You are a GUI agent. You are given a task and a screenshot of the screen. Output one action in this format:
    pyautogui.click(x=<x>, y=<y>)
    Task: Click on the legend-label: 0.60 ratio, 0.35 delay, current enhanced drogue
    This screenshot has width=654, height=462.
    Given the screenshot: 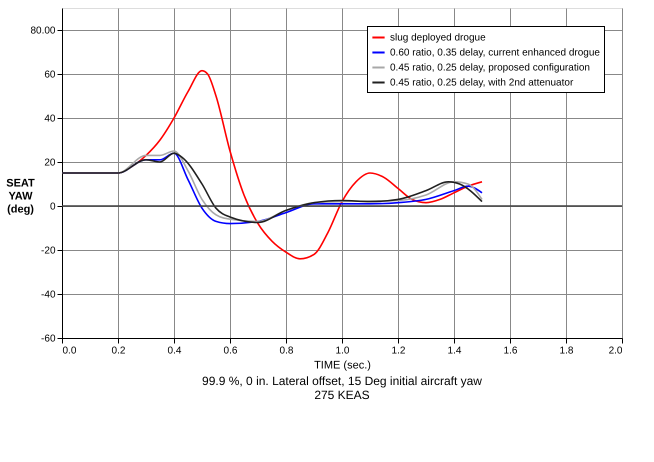 What is the action you would take?
    pyautogui.click(x=495, y=53)
    